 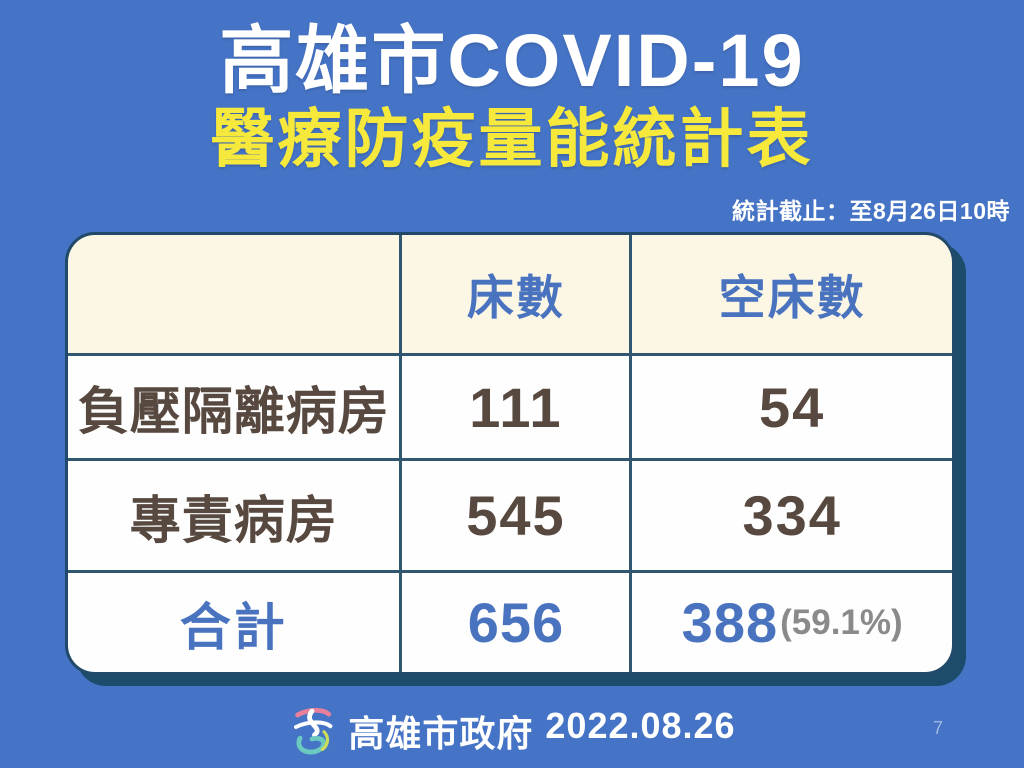 I want to click on total-empty-rate: (59.1%), so click(x=841, y=622).